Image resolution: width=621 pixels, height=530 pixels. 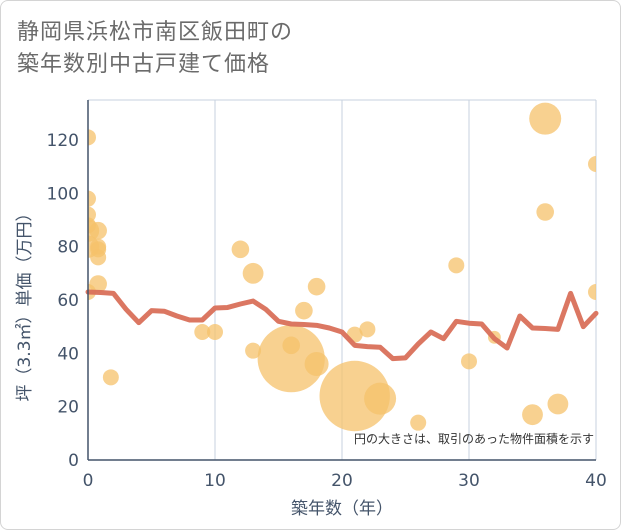 I want to click on y-tick-label-40: 40, so click(x=68, y=354).